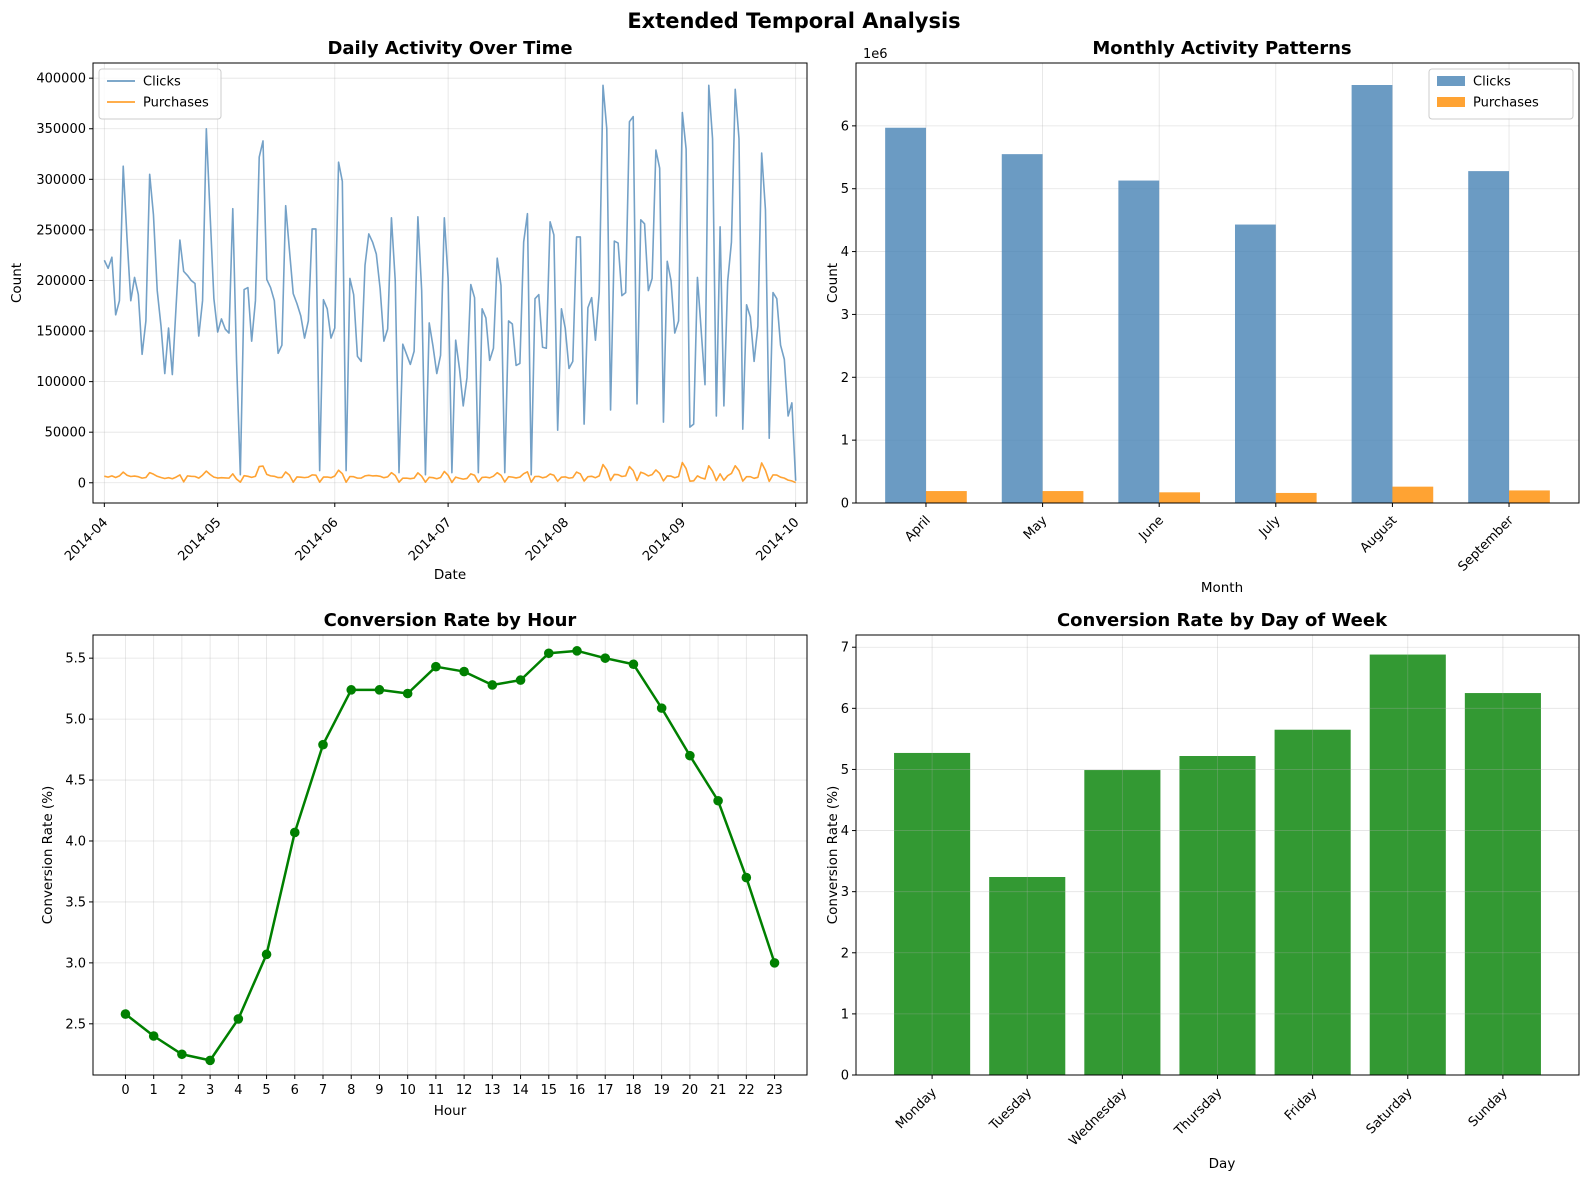  Describe the element at coordinates (295, 1090) in the screenshot. I see `hourly-x-tick-label: 6` at that location.